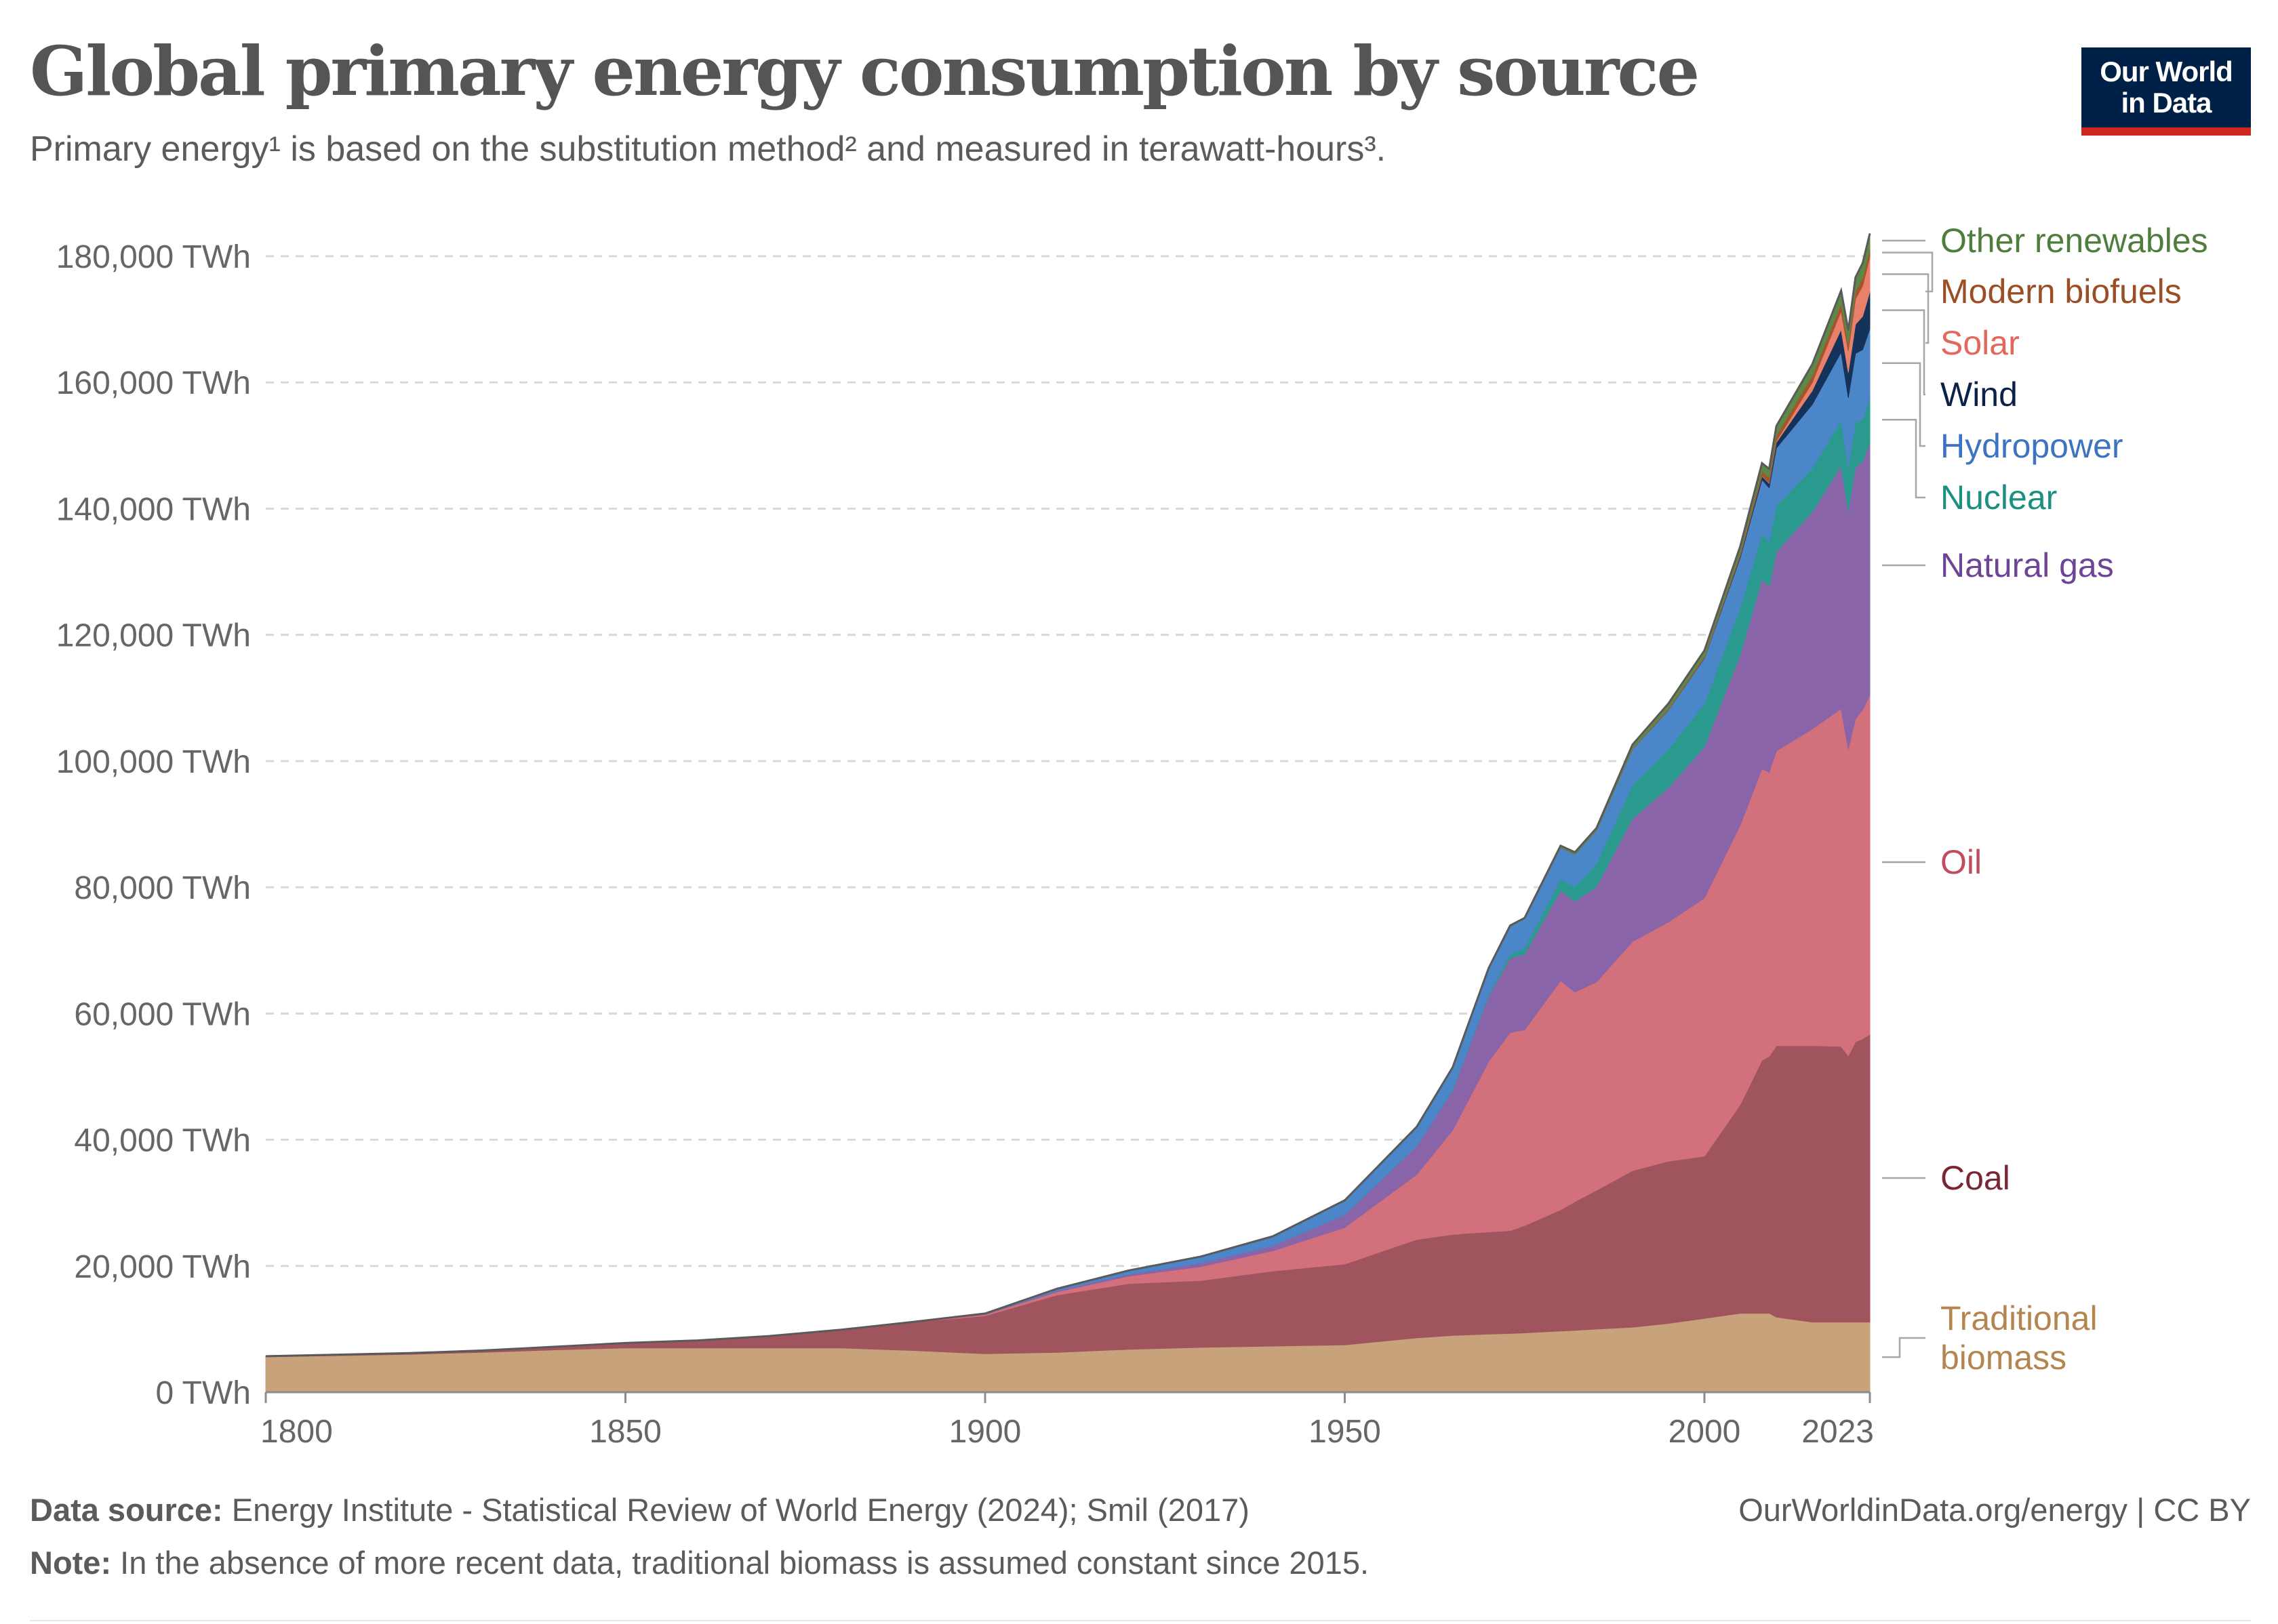 This screenshot has width=2278, height=1624. I want to click on y-tick-label: 160,000 TWh, so click(154, 383).